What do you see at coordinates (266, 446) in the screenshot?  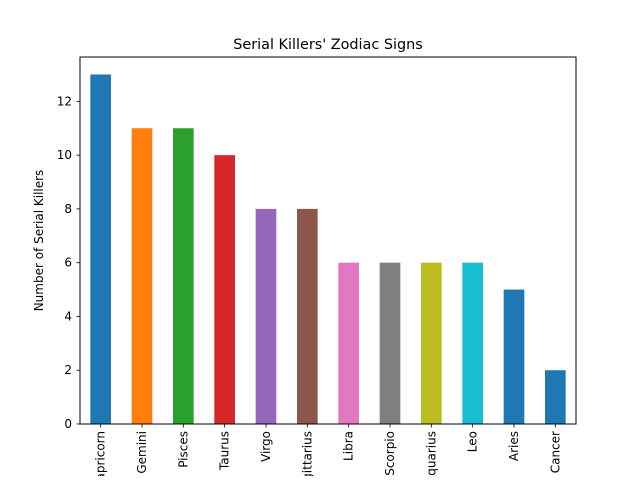 I see `x-tick-label-virgo: Virgo` at bounding box center [266, 446].